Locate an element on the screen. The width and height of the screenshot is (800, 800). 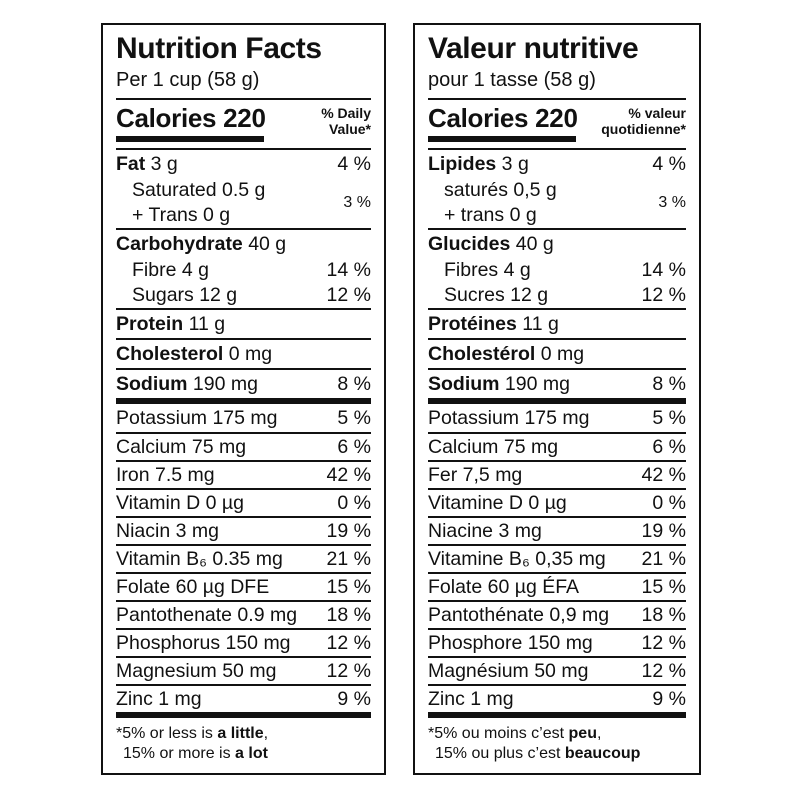
nutrient-row: Calcium 75 mg 6 % is located at coordinates (557, 446).